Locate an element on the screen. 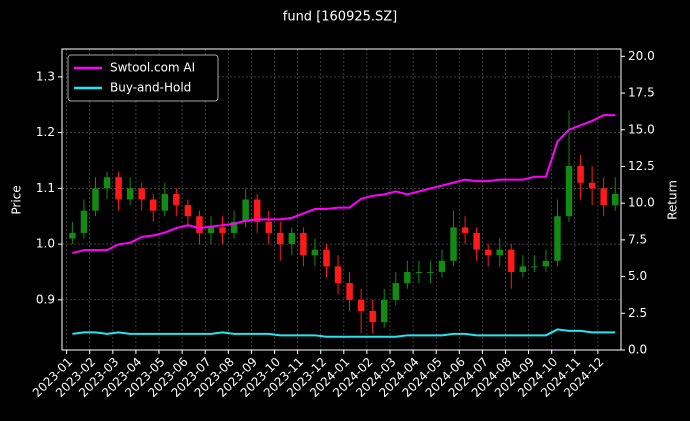 The width and height of the screenshot is (690, 421). y2-tick-label: 7.5 is located at coordinates (637, 239).